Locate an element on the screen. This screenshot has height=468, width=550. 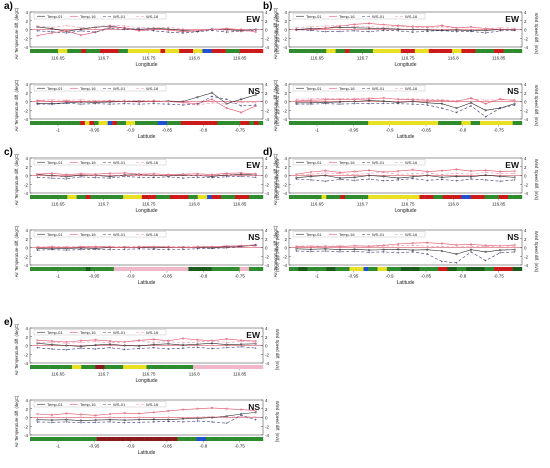
y-tick-label-right: 0 is located at coordinates (525, 102).